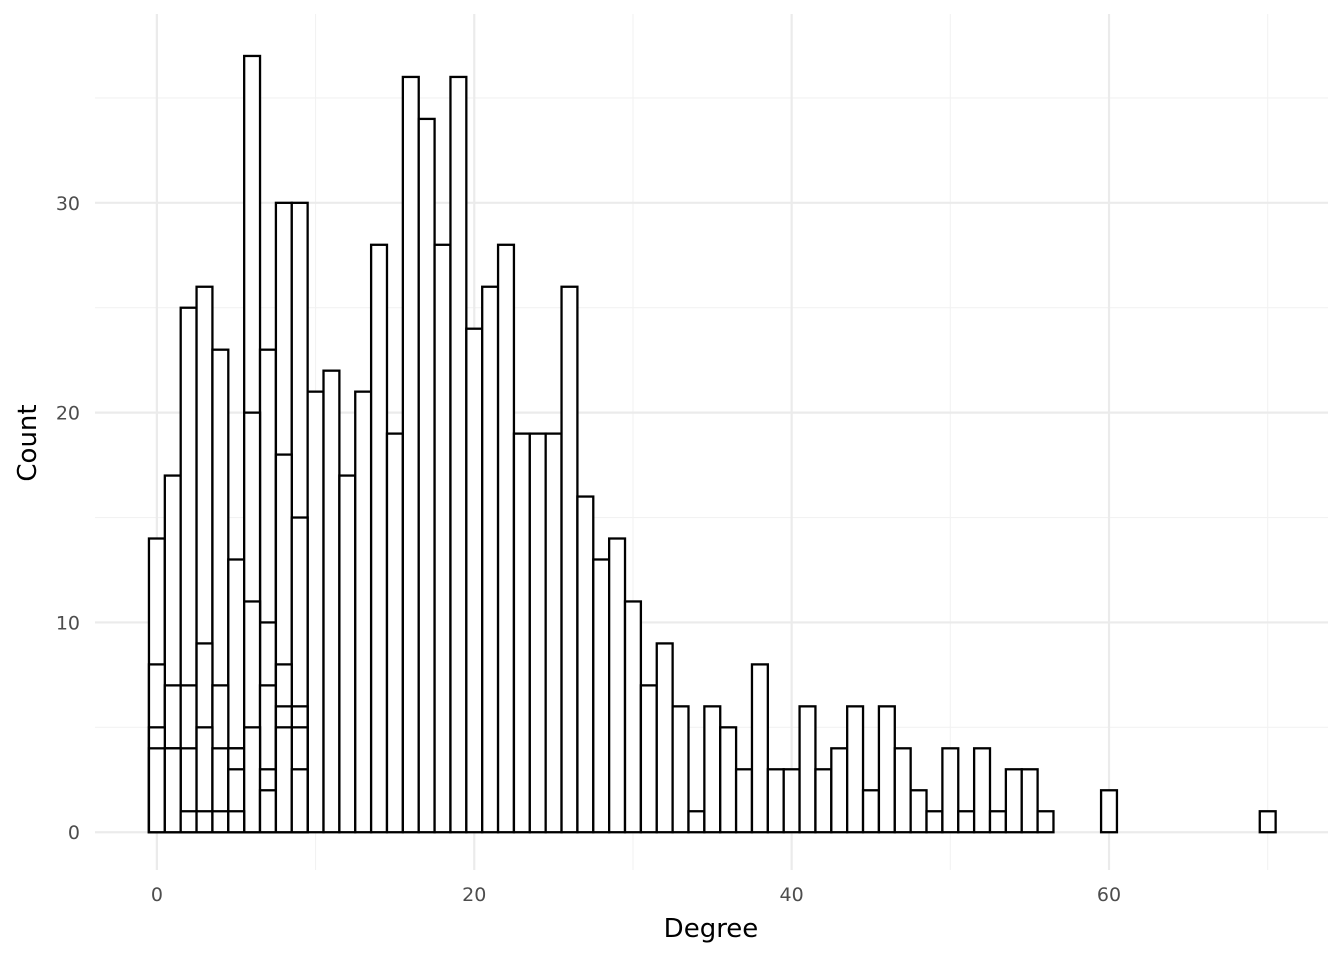  What do you see at coordinates (474, 895) in the screenshot?
I see `x-tick-label: 20` at bounding box center [474, 895].